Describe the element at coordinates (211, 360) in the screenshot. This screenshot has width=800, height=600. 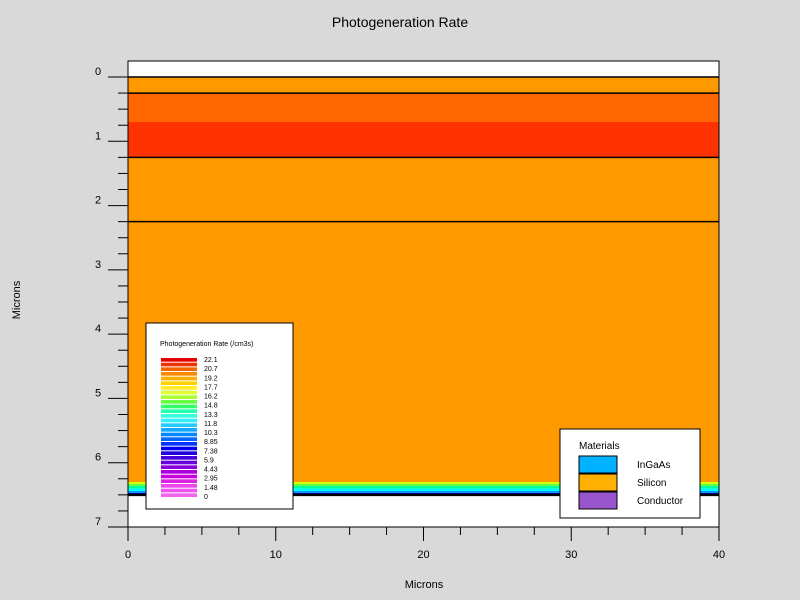
I see `colorbar-label: 22.1` at that location.